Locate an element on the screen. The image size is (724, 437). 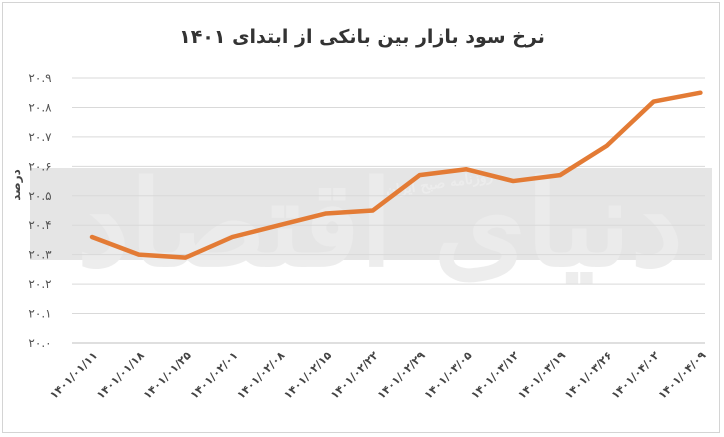
y-axis-ticks: ۲۰.۰ ۲۰.۱ ۲۰.۲ ۲۰.۳ ۲۰.۴ ۲۰.۵ ۲۰.۶ ۲۰.۷ ۲۰.۸ ۲۰.۹ is located at coordinates (40, 210).